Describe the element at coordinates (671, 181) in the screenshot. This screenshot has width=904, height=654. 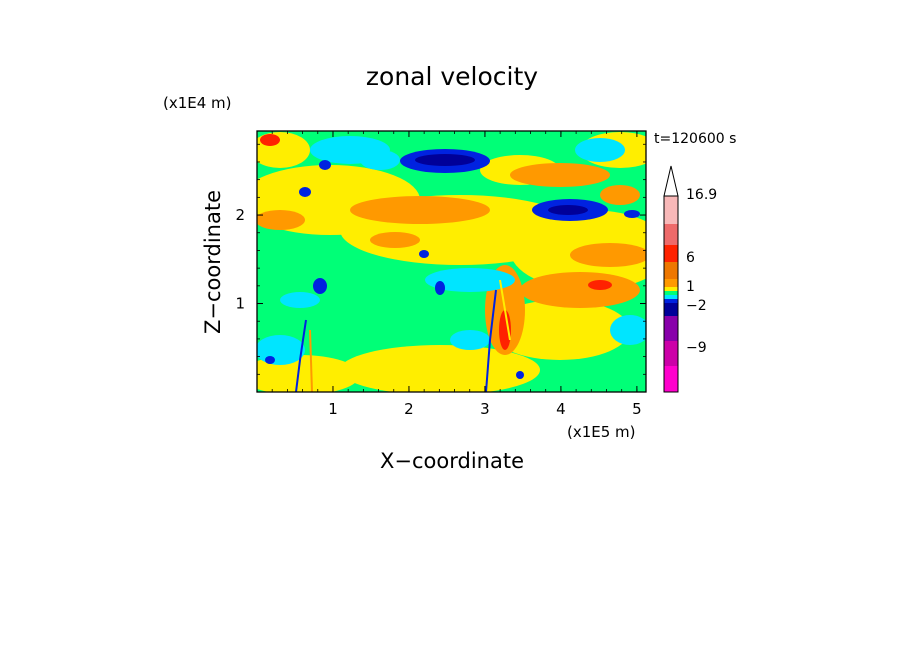
I see `colorbar-extend-arrow` at that location.